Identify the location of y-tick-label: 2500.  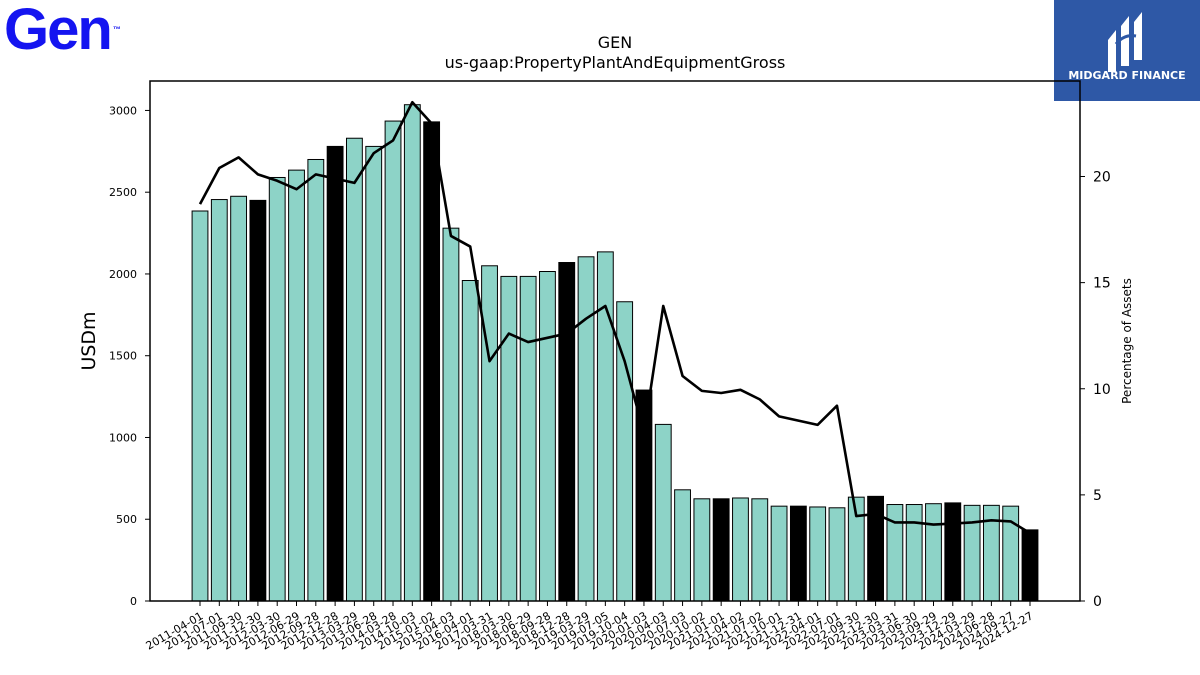
(123, 192).